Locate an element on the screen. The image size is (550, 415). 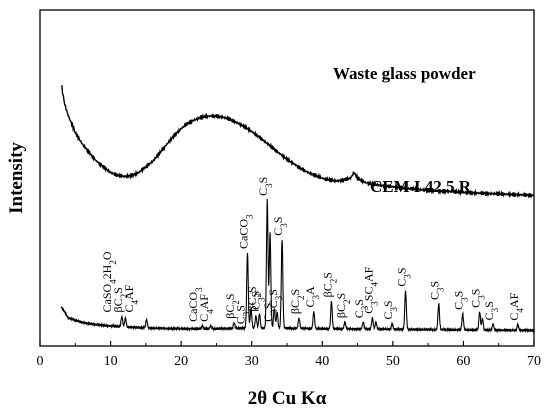
peak-label-7-0: C3S is located at coordinates (265, 186).